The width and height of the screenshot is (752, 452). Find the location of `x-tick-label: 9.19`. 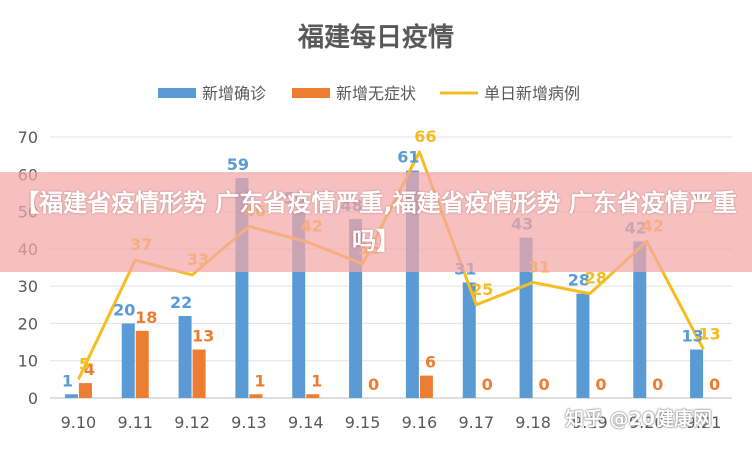

x-tick-label: 9.19 is located at coordinates (590, 422).